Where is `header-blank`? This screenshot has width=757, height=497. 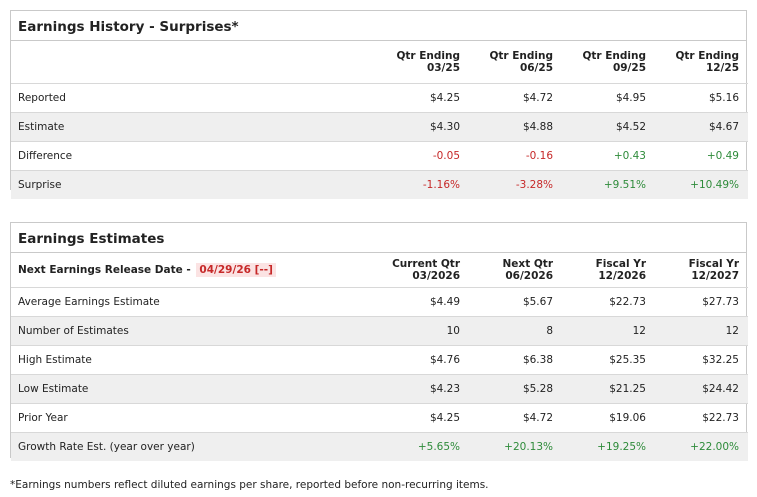
header-blank is located at coordinates (192, 62).